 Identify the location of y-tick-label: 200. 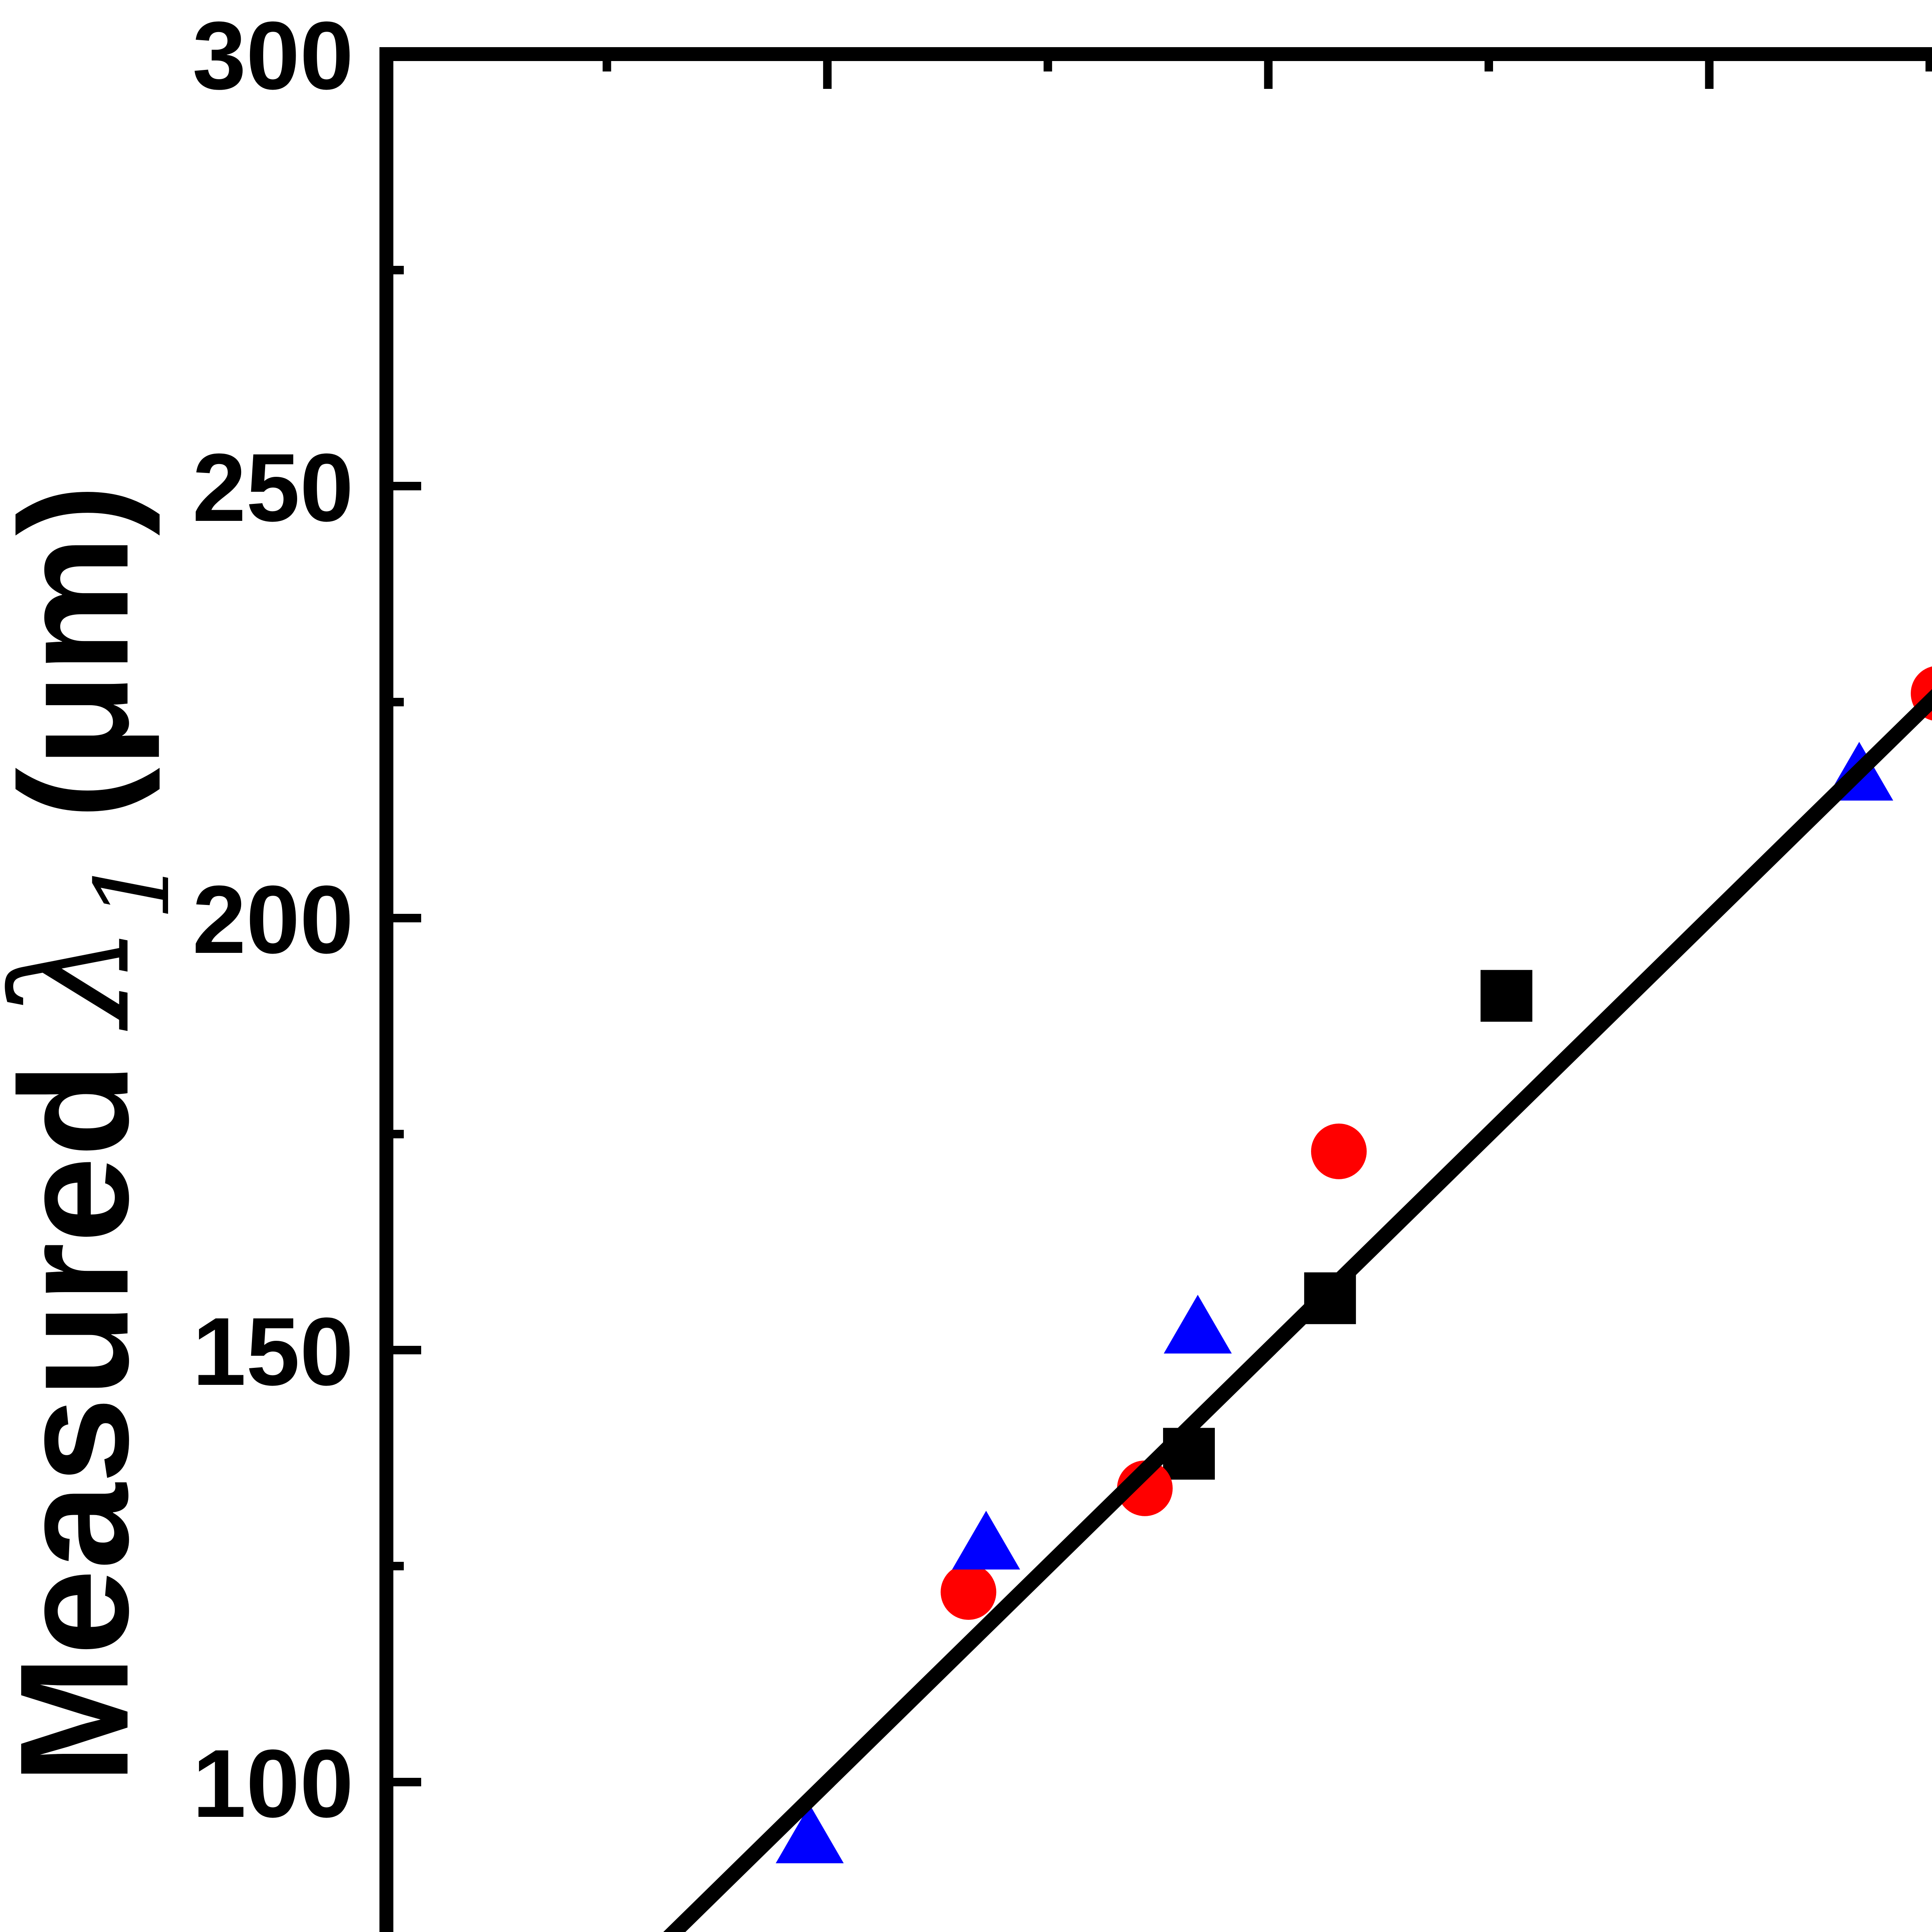
(273, 920).